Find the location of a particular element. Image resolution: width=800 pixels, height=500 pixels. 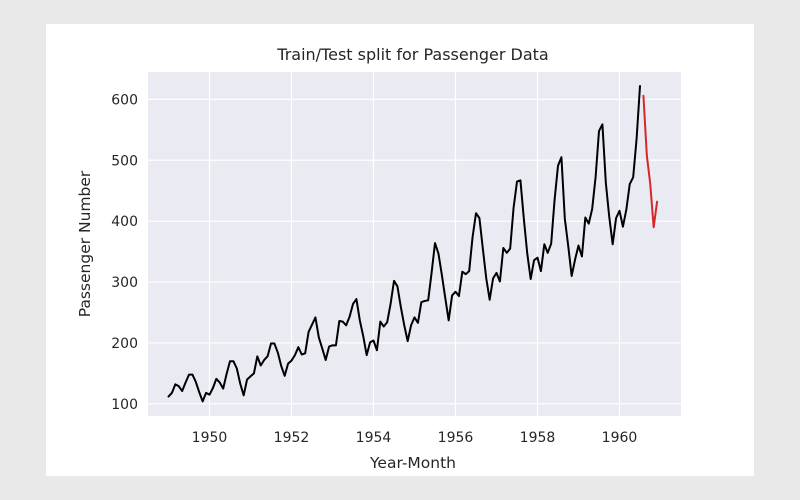

x-tick-label: 1960 is located at coordinates (620, 438).